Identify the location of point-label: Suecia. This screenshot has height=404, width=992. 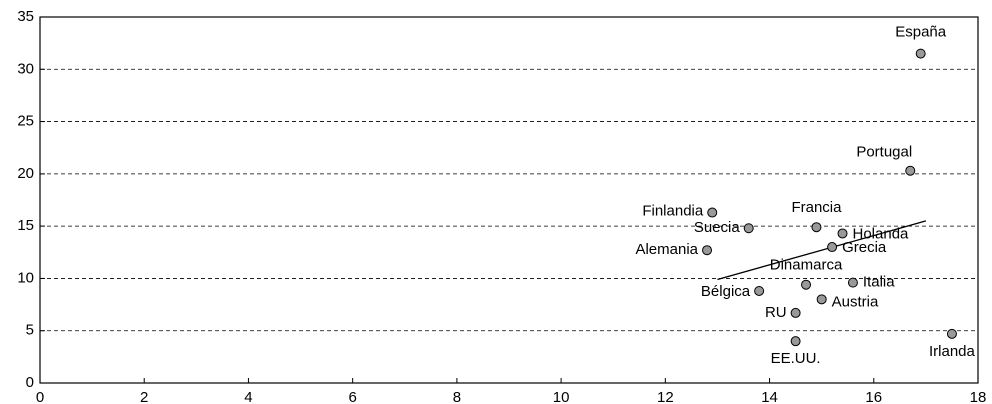
(717, 227).